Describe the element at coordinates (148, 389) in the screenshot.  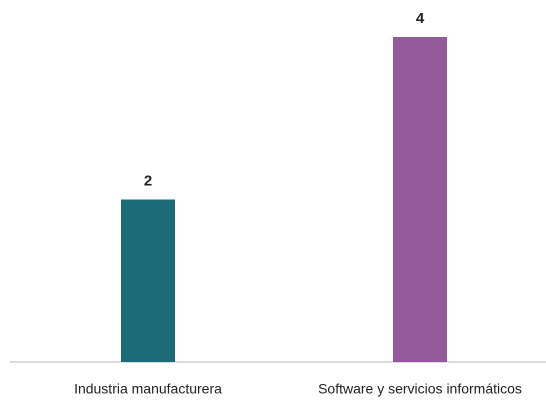
I see `x-tick-label: Industria manufacturera` at that location.